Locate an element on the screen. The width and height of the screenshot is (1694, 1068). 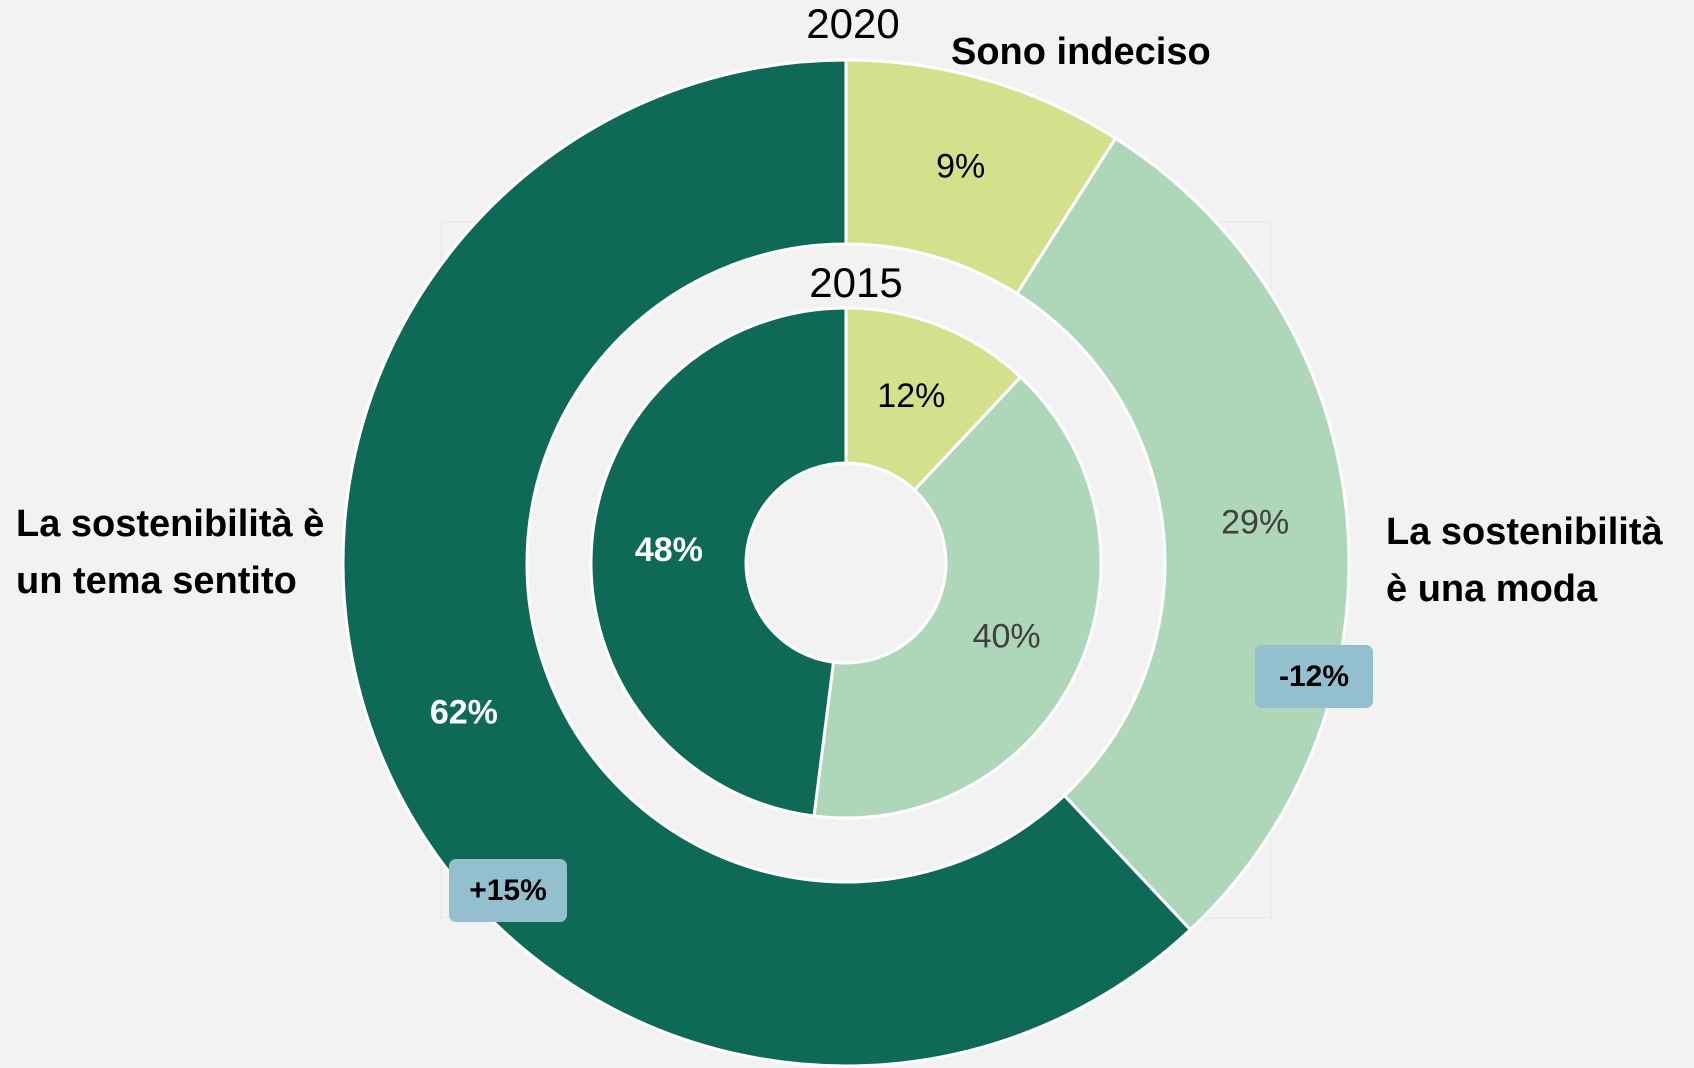
change-annotation: +15% is located at coordinates (508, 890).